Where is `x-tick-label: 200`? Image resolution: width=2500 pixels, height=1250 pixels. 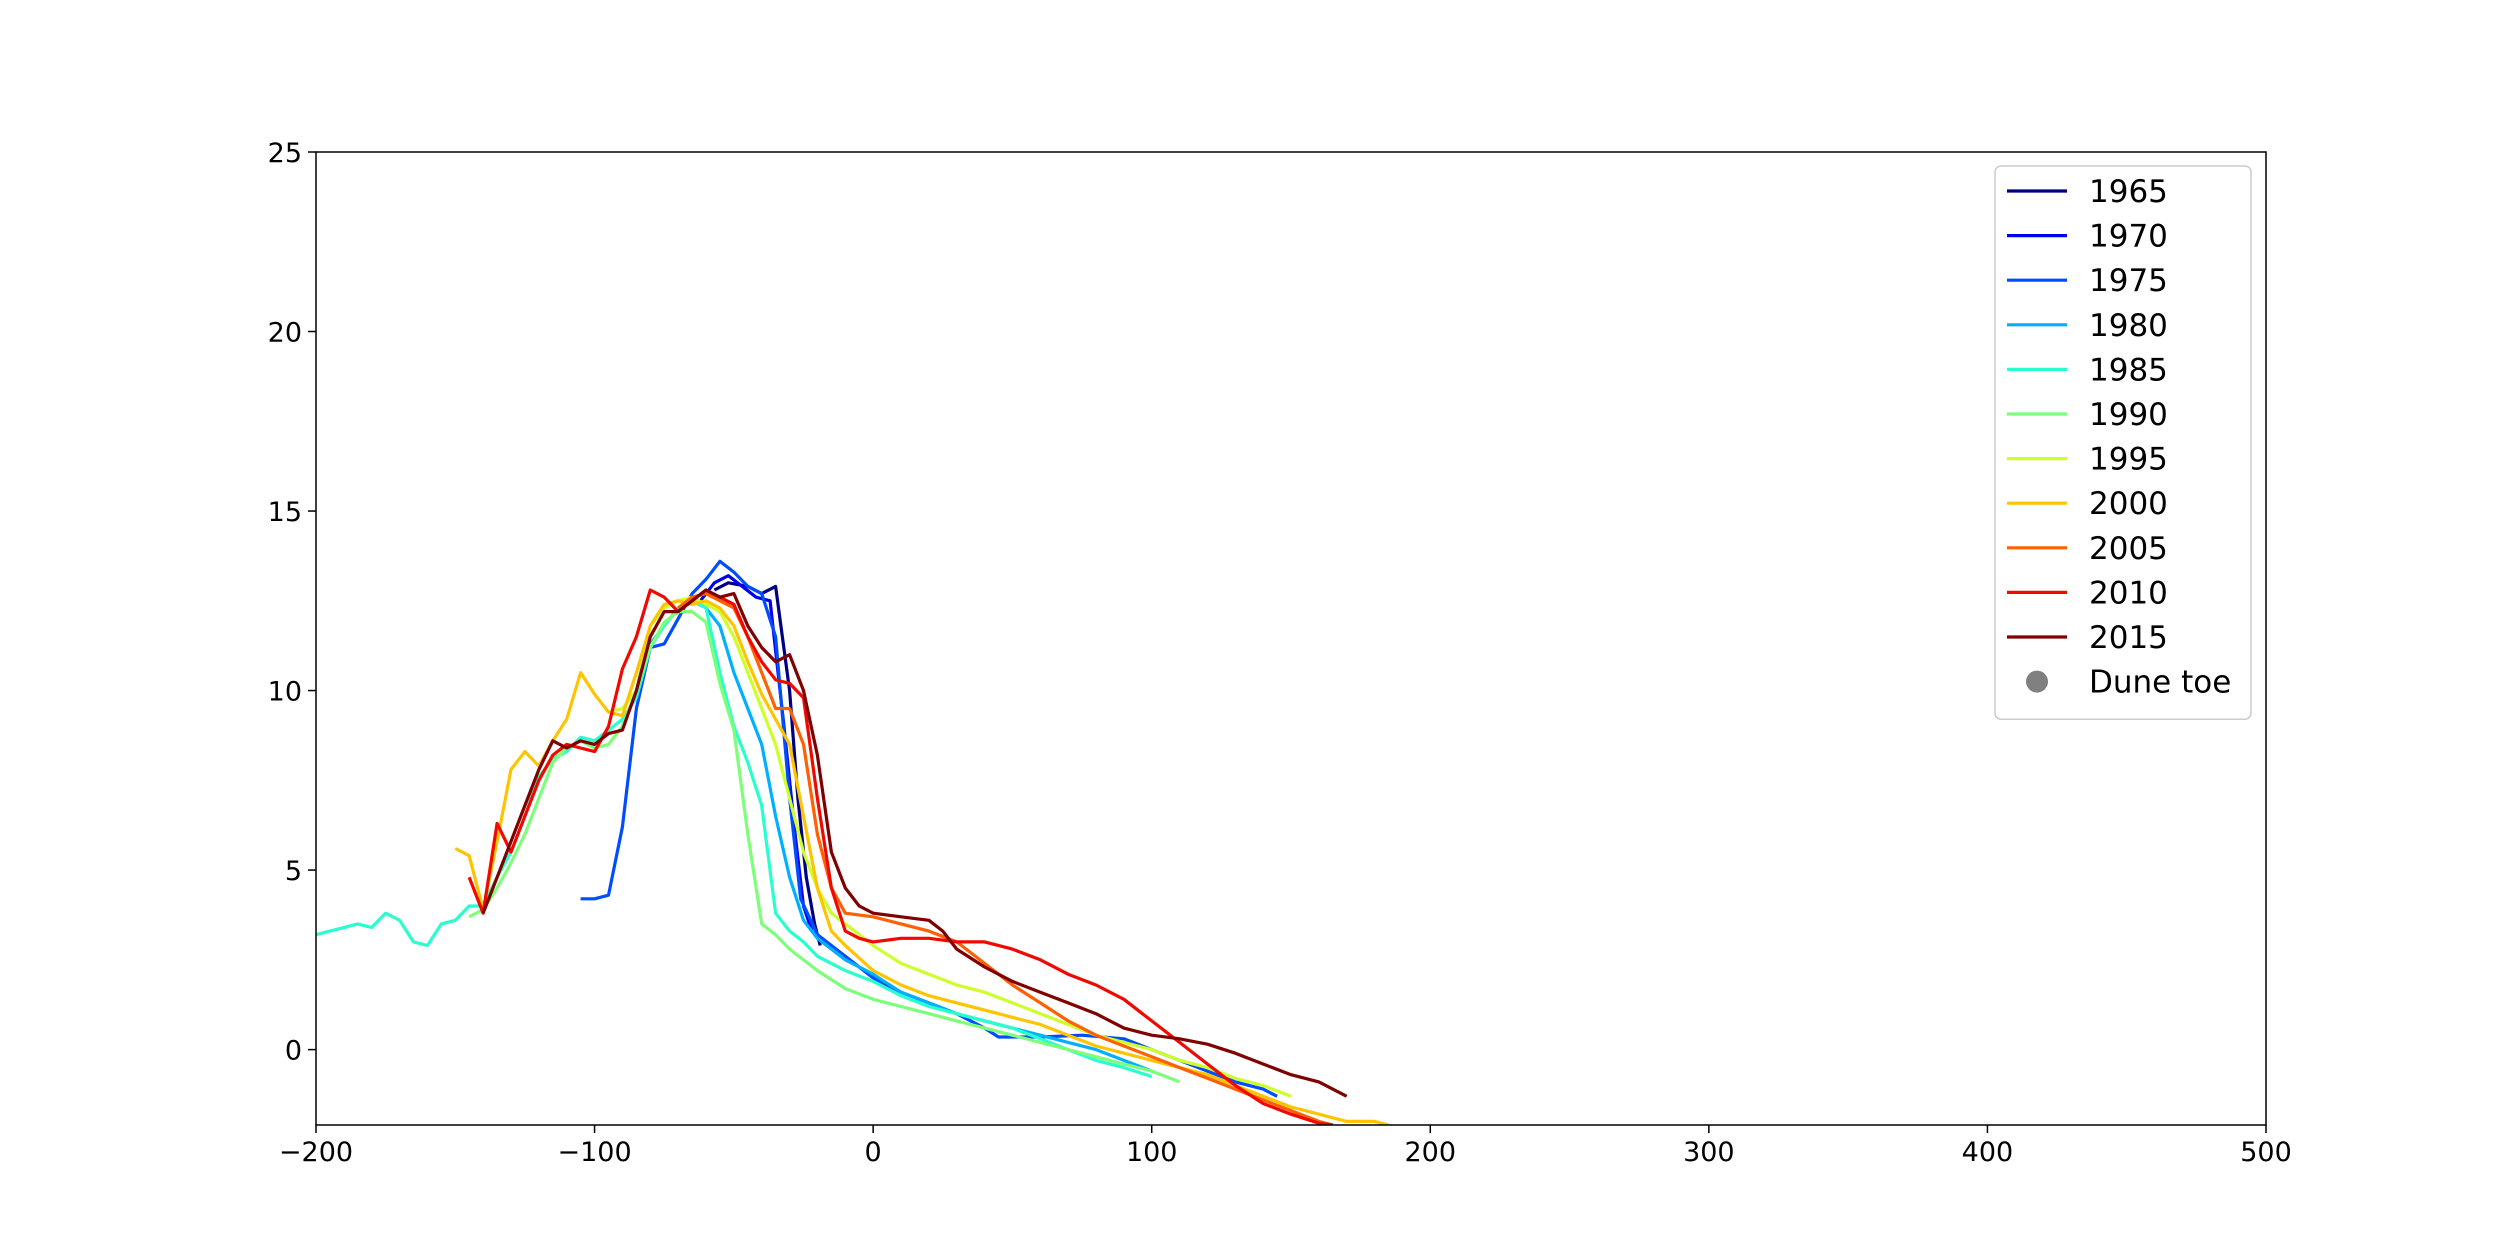 x-tick-label: 200 is located at coordinates (1431, 1152).